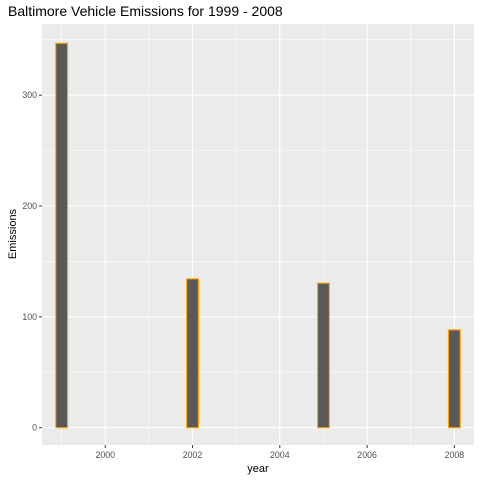 The image size is (480, 480). Describe the element at coordinates (192, 353) in the screenshot. I see `bar-2002` at that location.